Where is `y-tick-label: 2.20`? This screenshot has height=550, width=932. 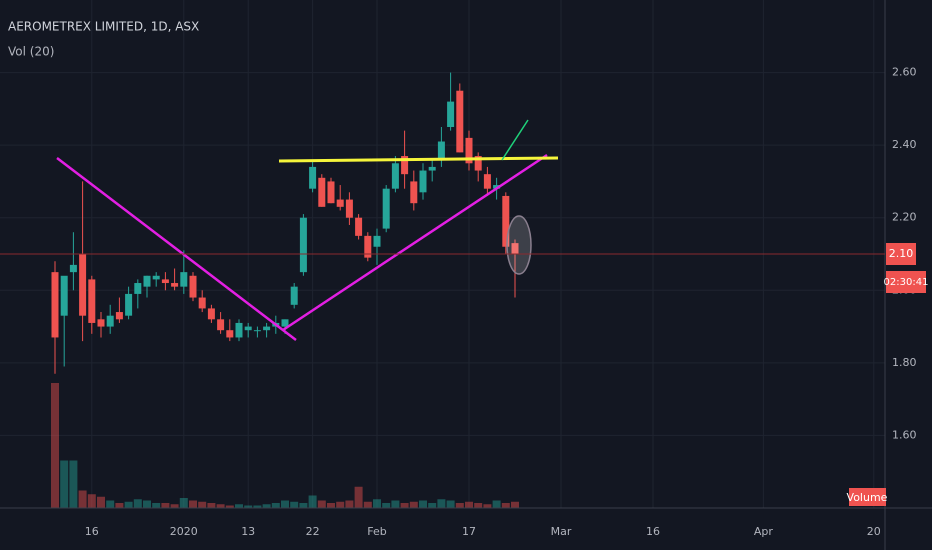 y-tick-label: 2.20 is located at coordinates (904, 217).